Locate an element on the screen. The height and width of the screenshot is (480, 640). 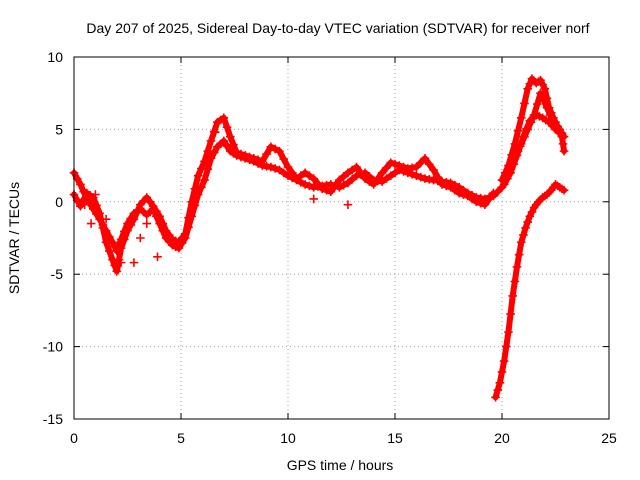
x-tick-label: 15 is located at coordinates (395, 438).